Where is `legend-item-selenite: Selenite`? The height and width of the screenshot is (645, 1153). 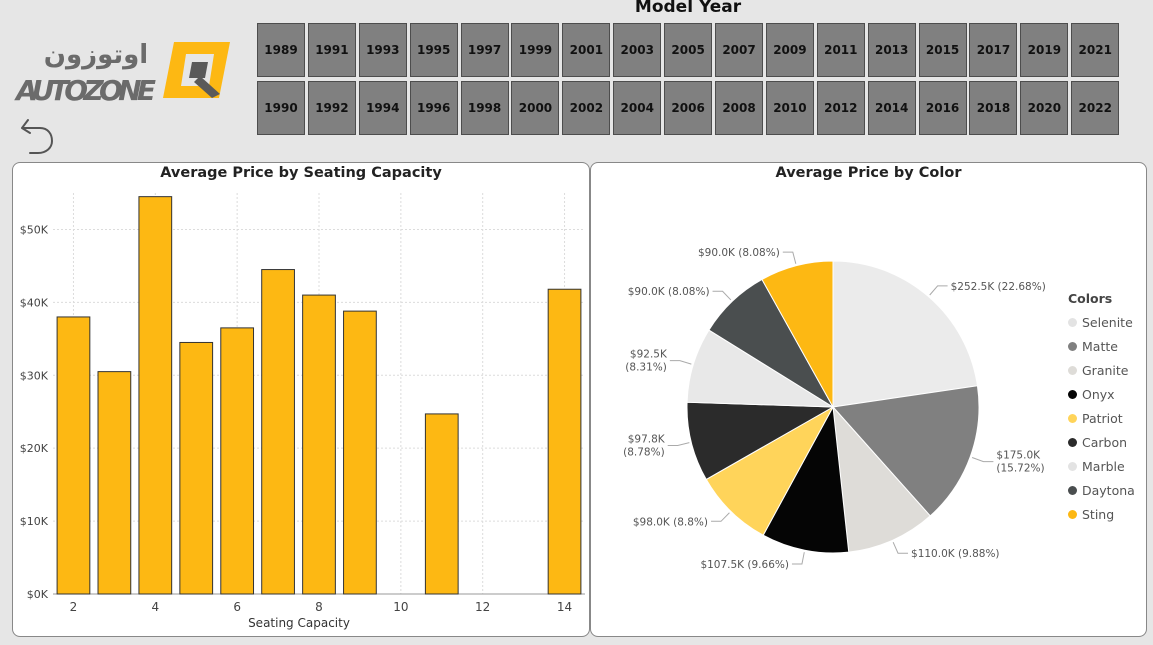
legend-item-selenite: Selenite is located at coordinates (1101, 322).